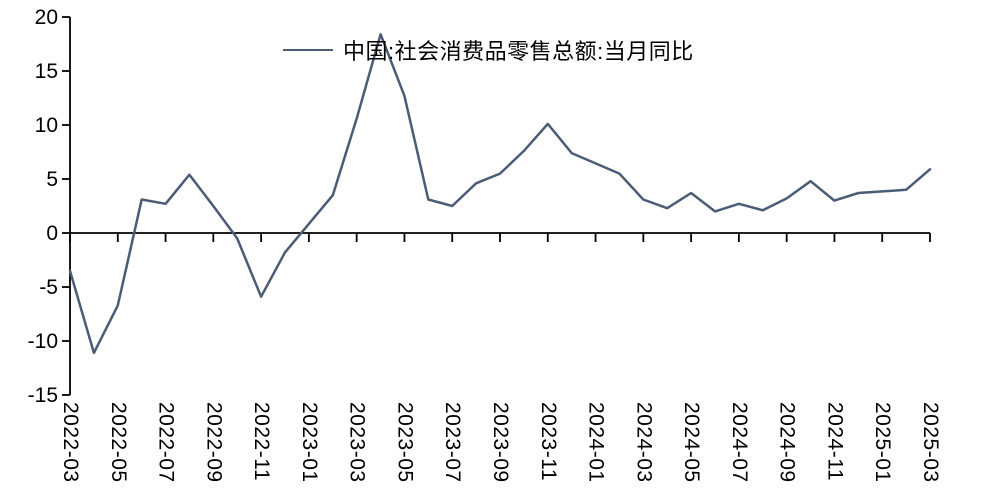 The height and width of the screenshot is (491, 994). I want to click on x-tick-label: 2023-01, so click(309, 442).